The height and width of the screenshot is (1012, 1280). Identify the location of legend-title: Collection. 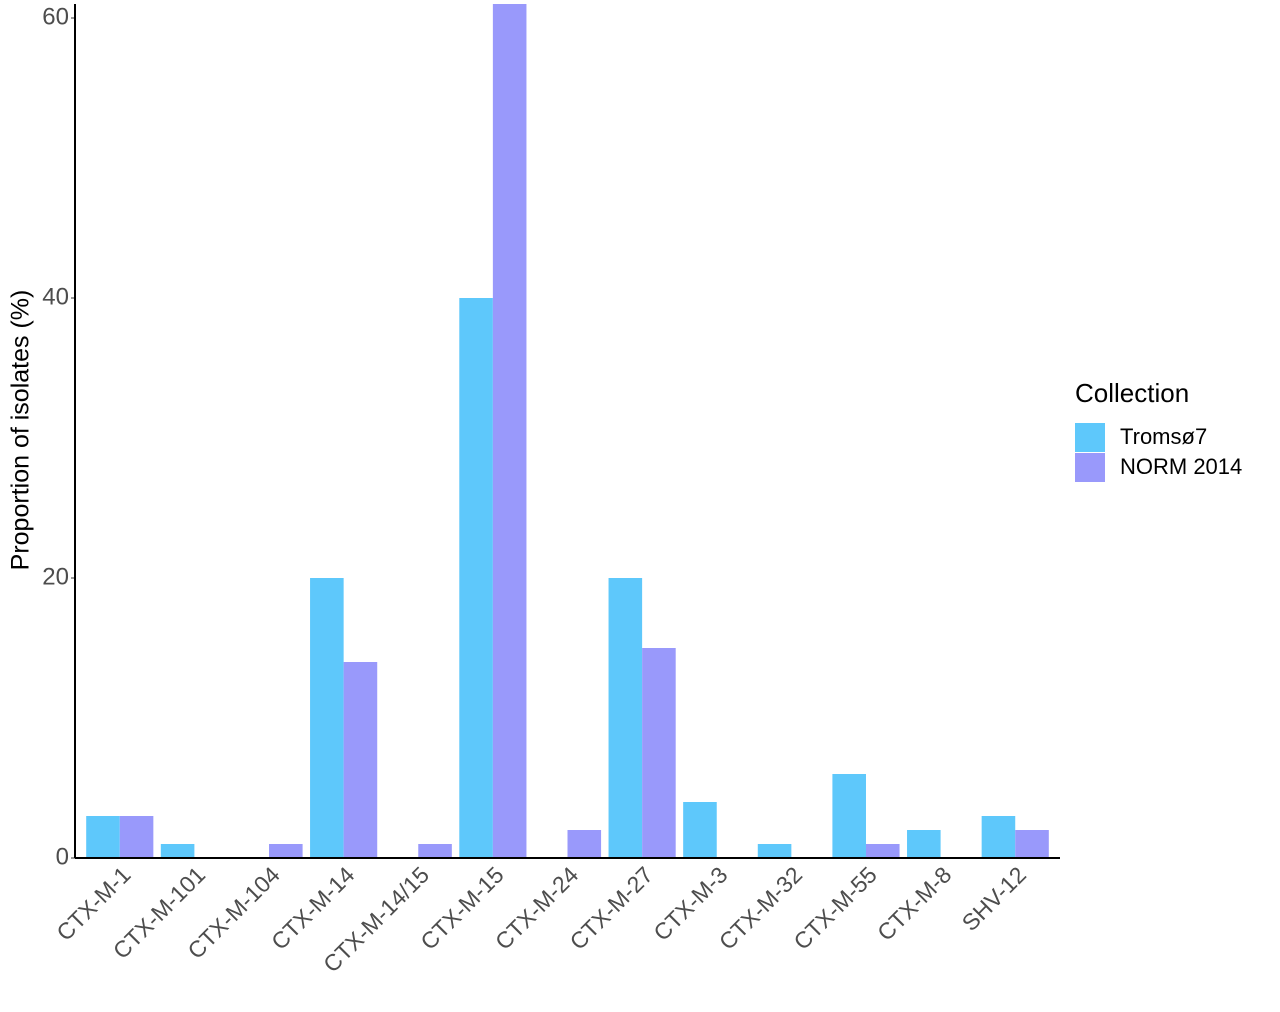
(1132, 393).